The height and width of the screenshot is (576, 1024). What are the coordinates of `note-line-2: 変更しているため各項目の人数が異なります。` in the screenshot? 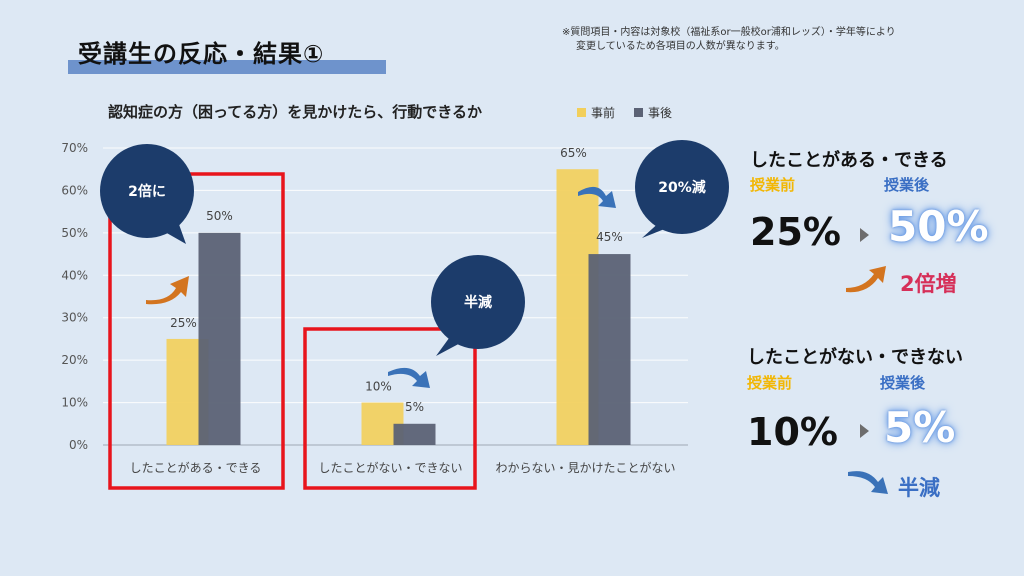 It's located at (680, 46).